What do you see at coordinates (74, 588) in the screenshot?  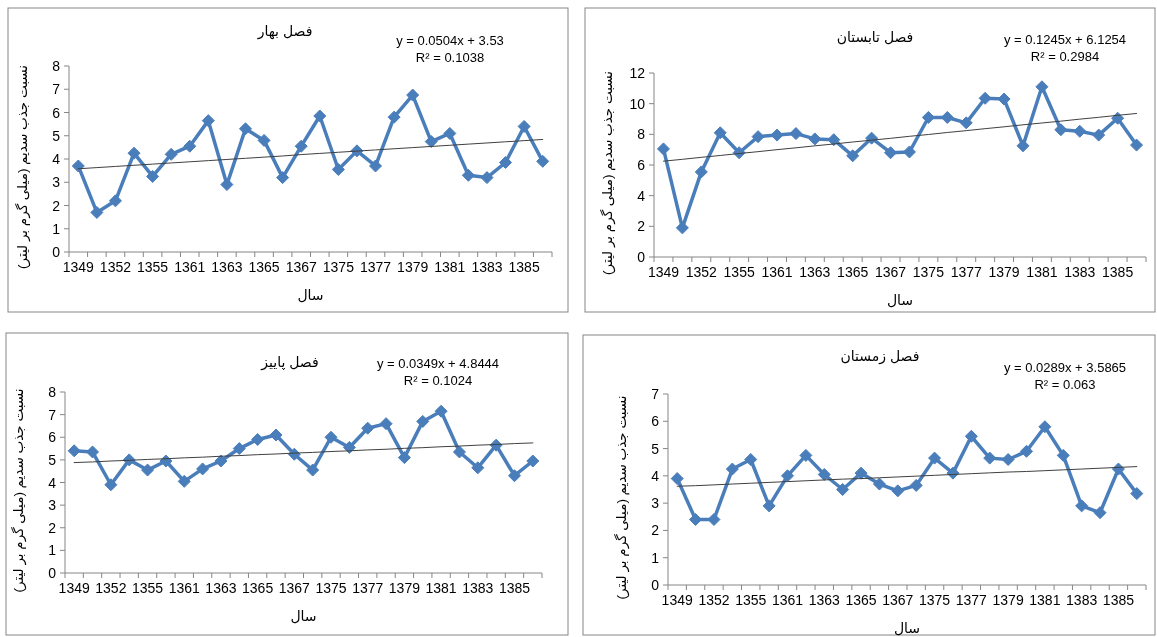 I see `x-tick-label: 1349` at bounding box center [74, 588].